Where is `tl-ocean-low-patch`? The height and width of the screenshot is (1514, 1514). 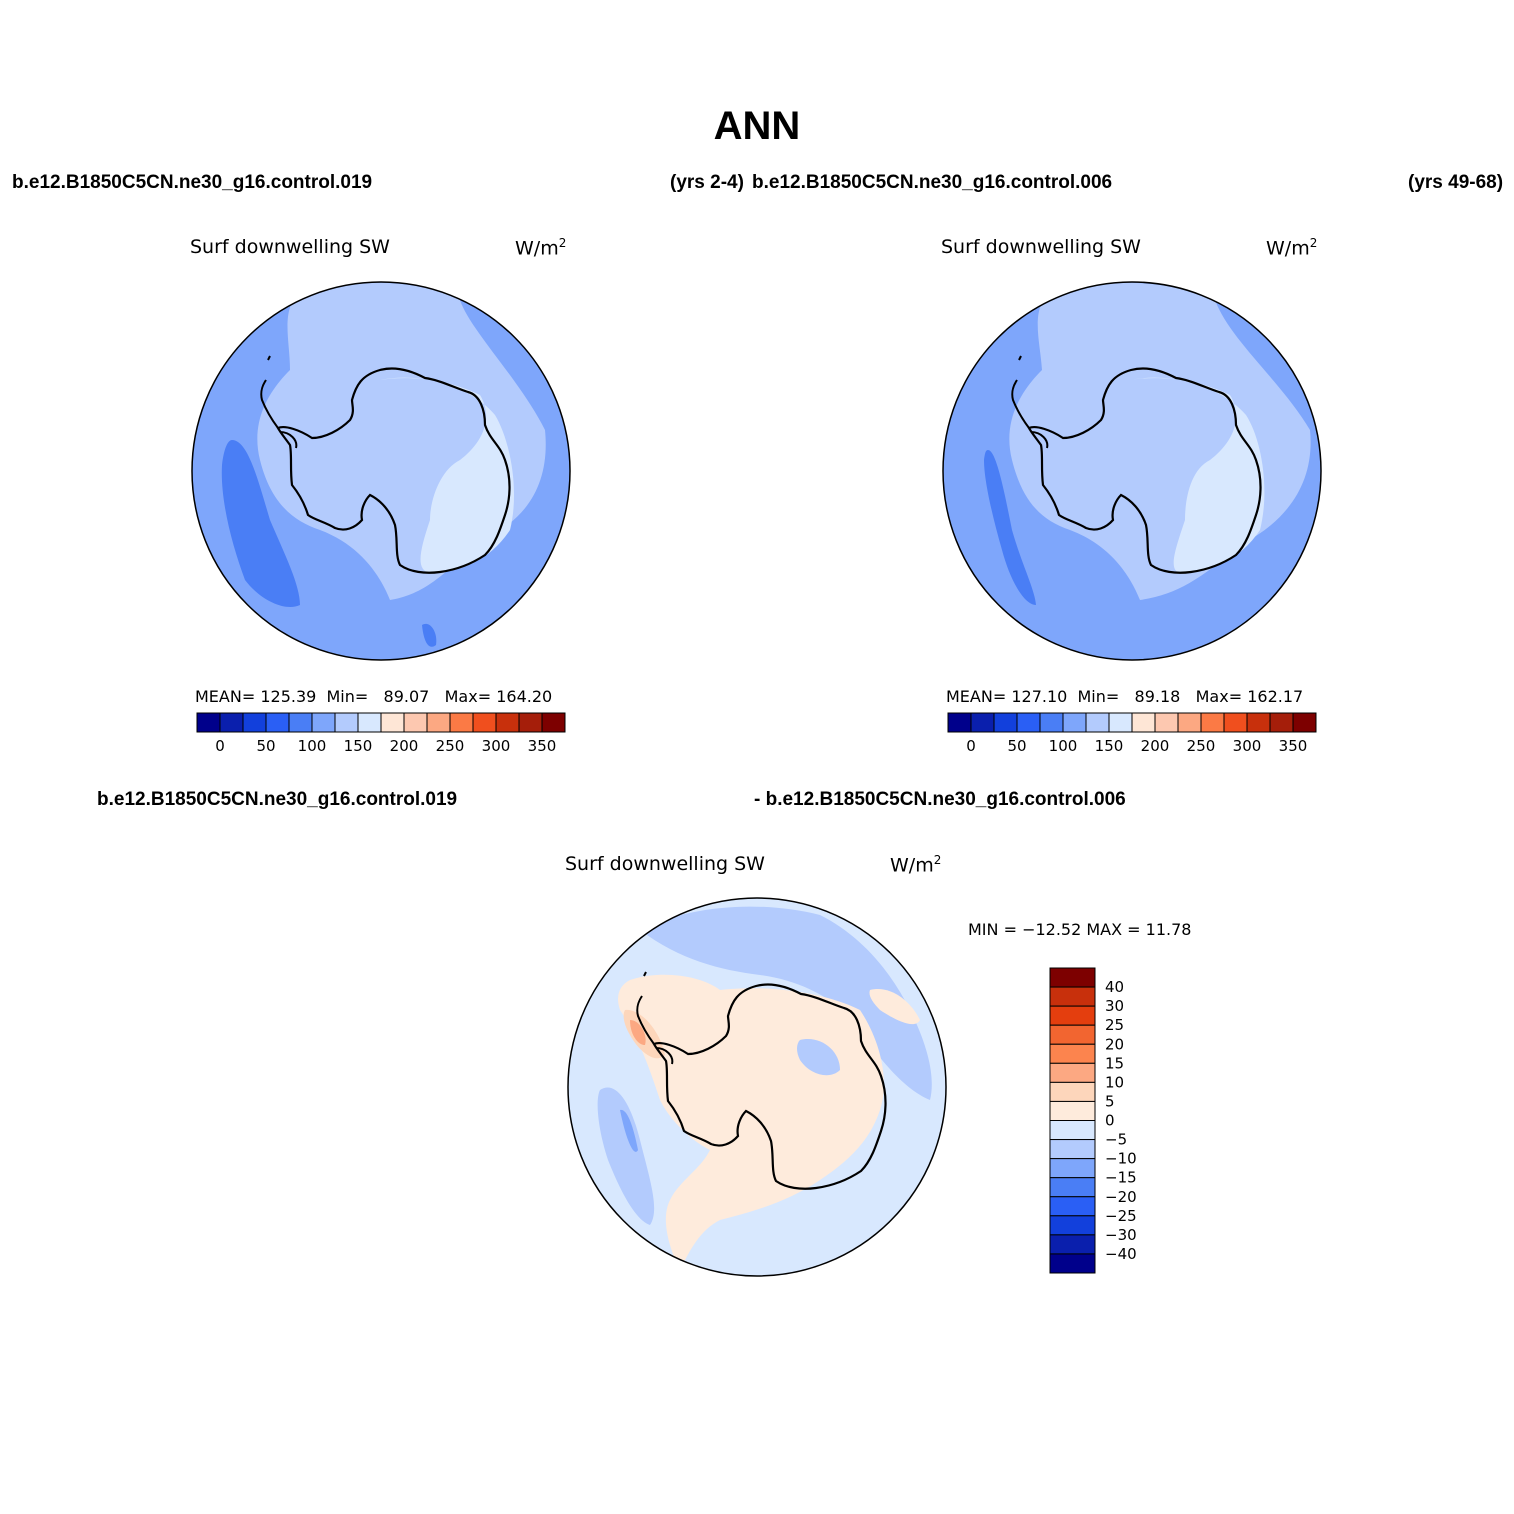
tl-ocean-low-patch is located at coordinates (260, 524).